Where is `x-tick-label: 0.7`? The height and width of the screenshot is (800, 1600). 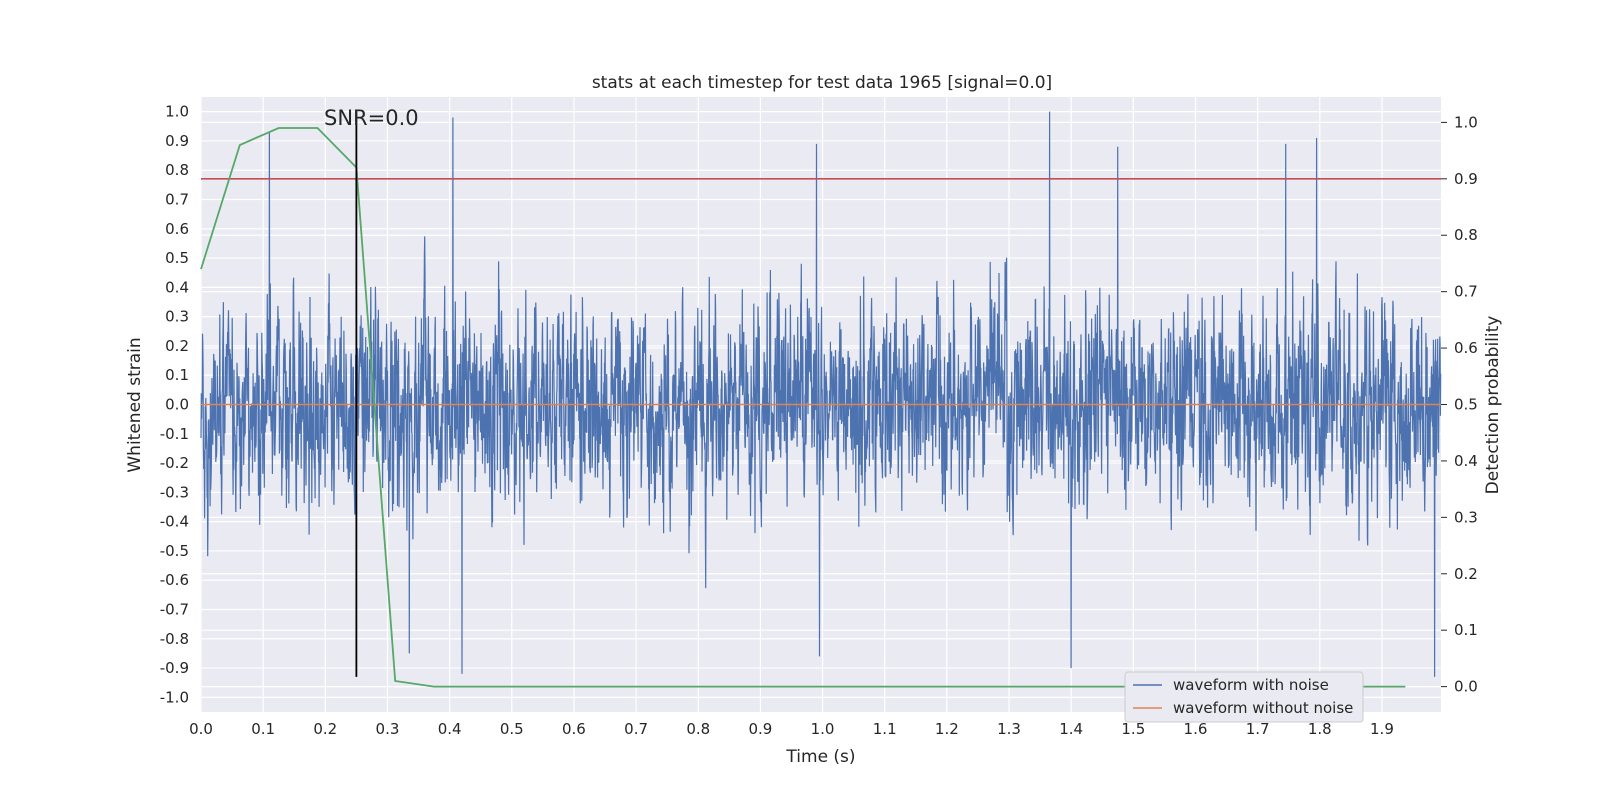 x-tick-label: 0.7 is located at coordinates (636, 729).